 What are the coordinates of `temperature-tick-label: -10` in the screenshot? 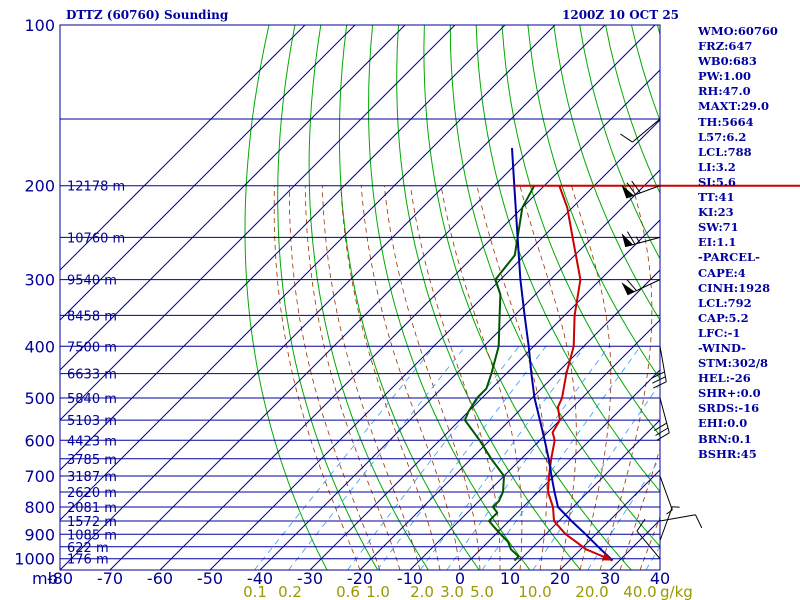 It's located at (410, 578).